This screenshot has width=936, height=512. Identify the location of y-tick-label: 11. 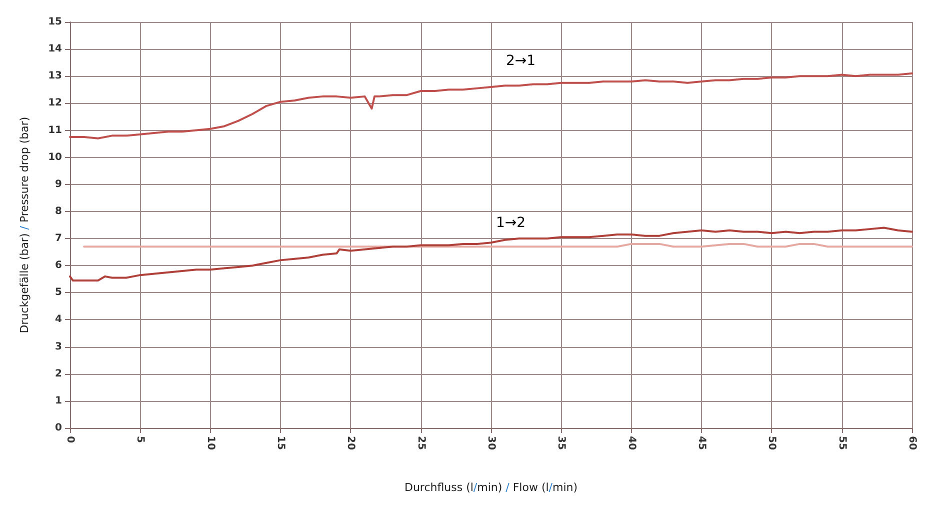
(55, 130).